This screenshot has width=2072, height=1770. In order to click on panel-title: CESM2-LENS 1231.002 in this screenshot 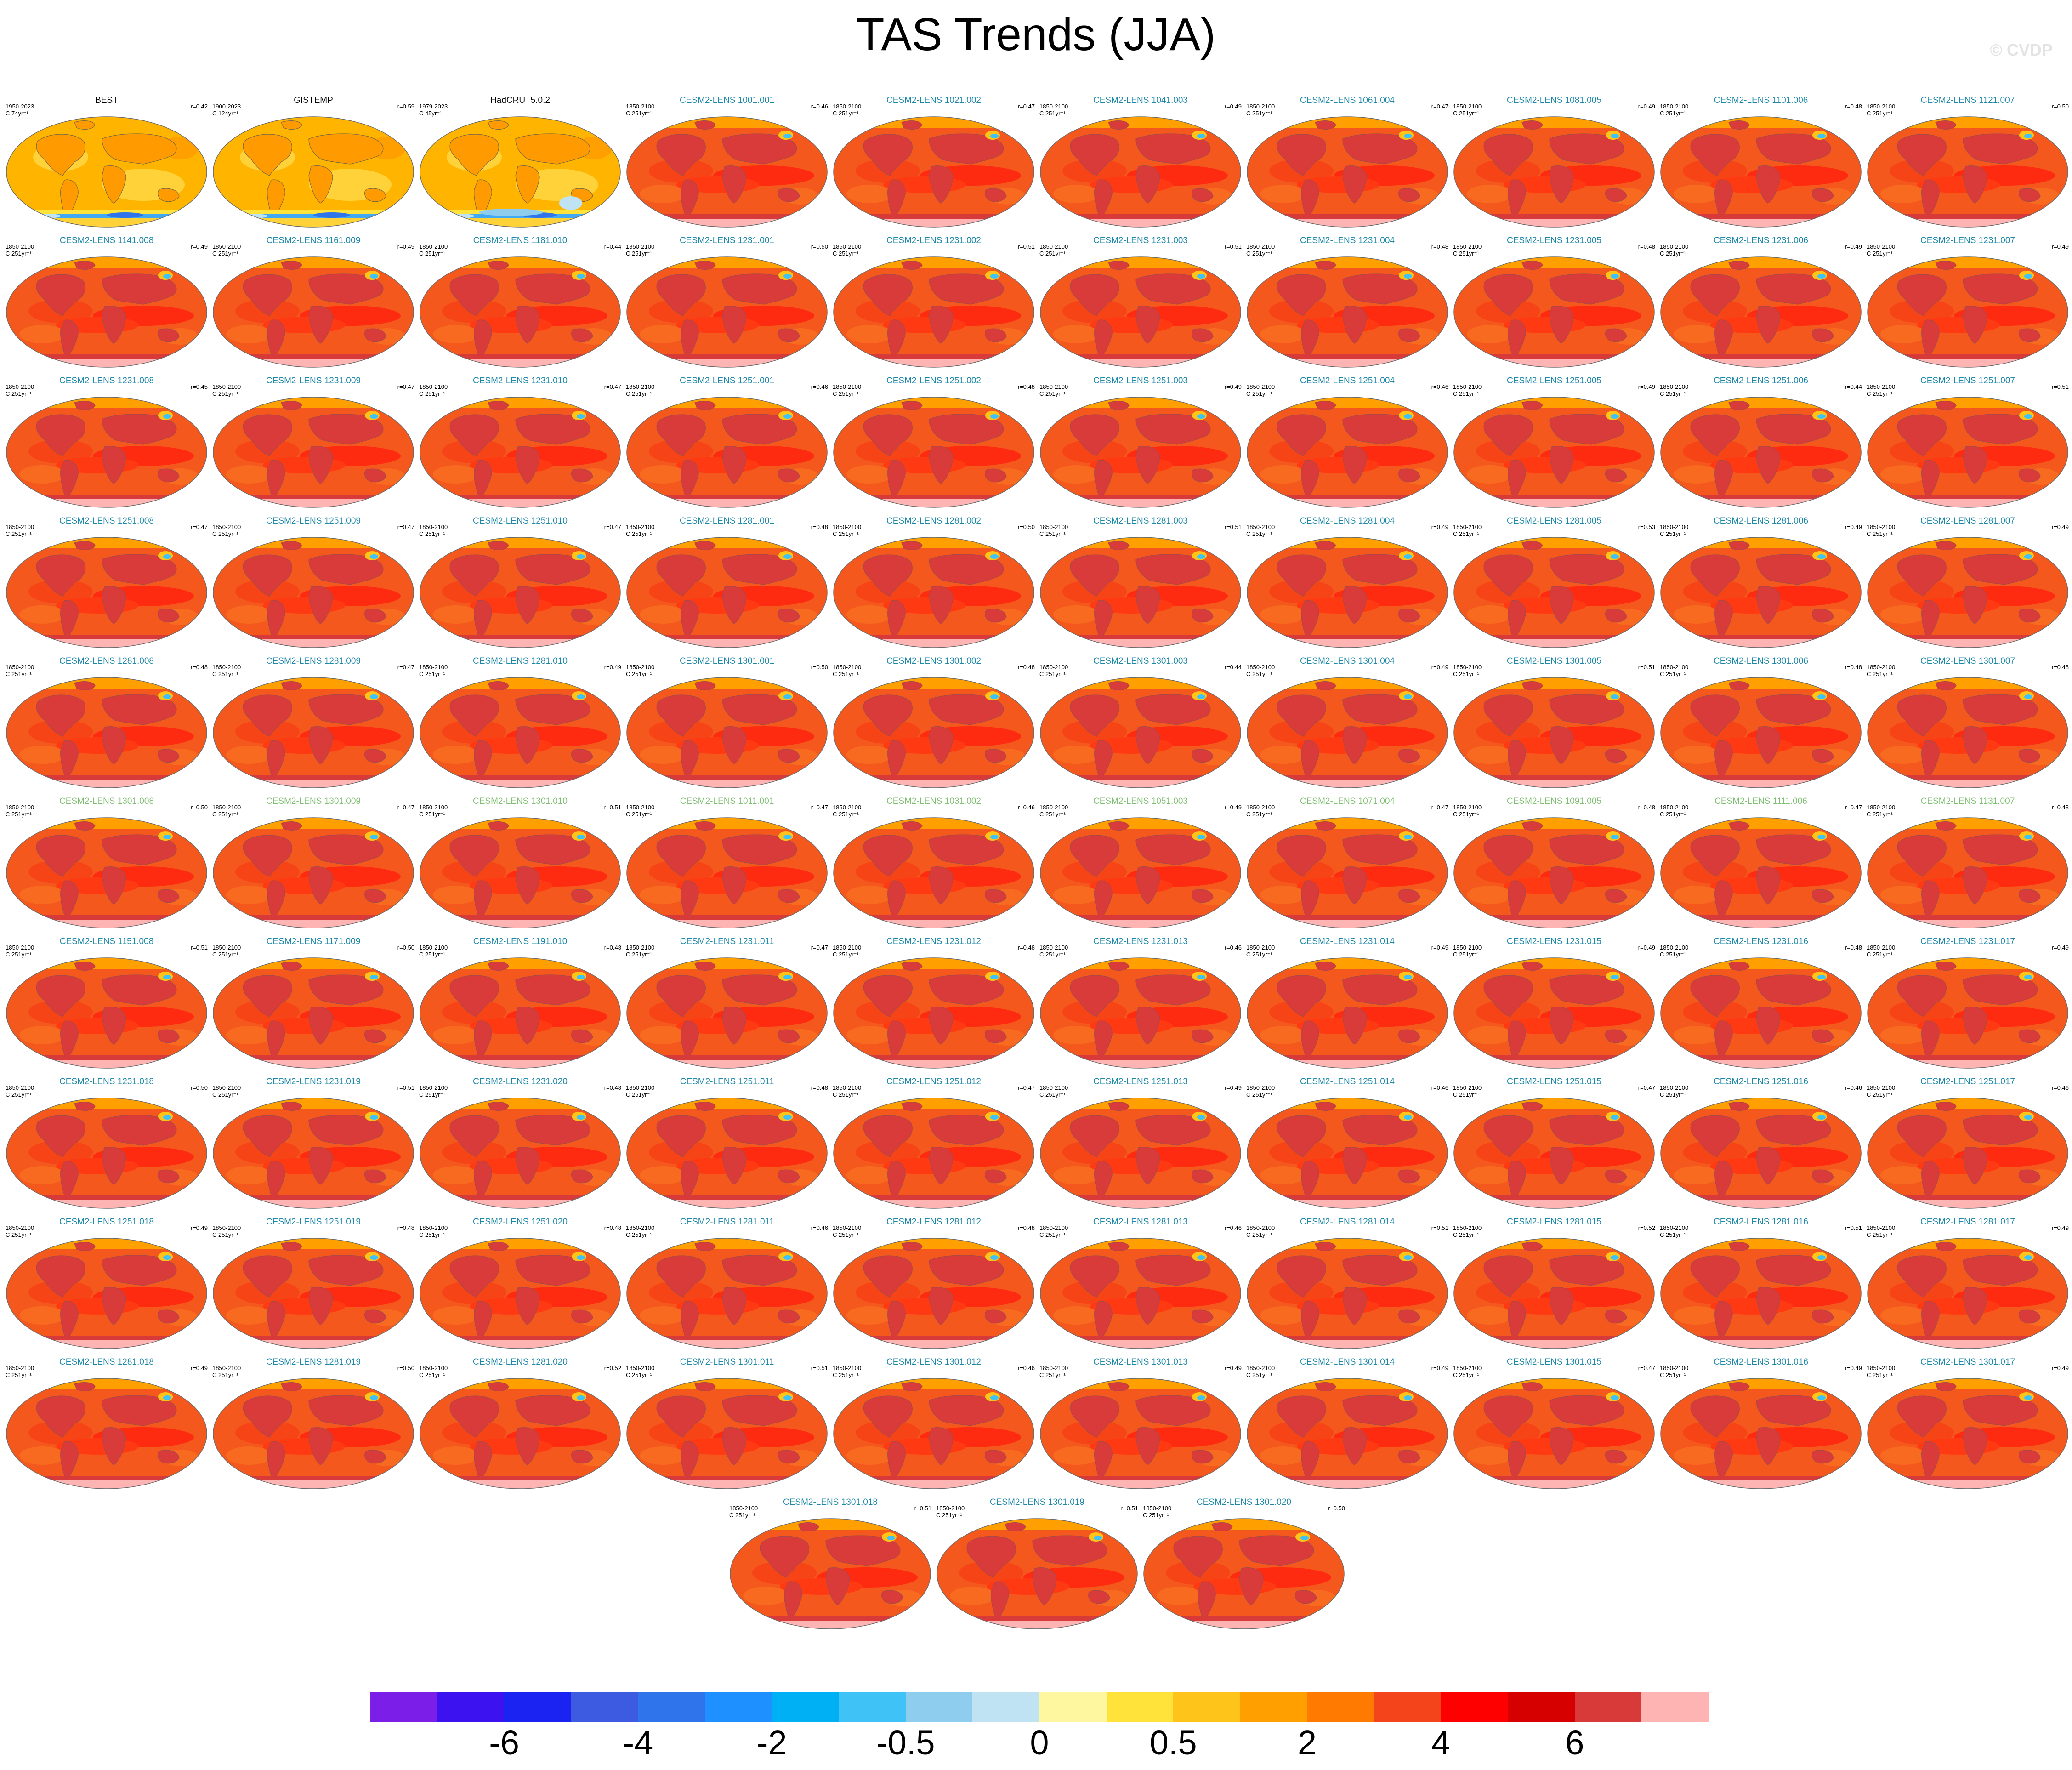, I will do `click(933, 240)`.